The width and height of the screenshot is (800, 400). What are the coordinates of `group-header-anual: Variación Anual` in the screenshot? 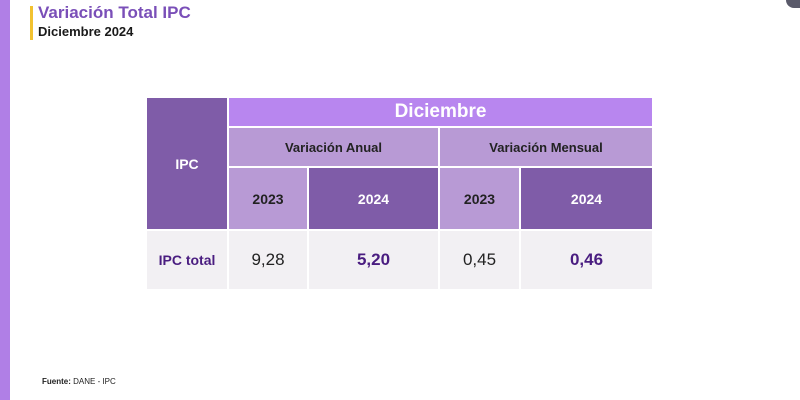 It's located at (333, 147).